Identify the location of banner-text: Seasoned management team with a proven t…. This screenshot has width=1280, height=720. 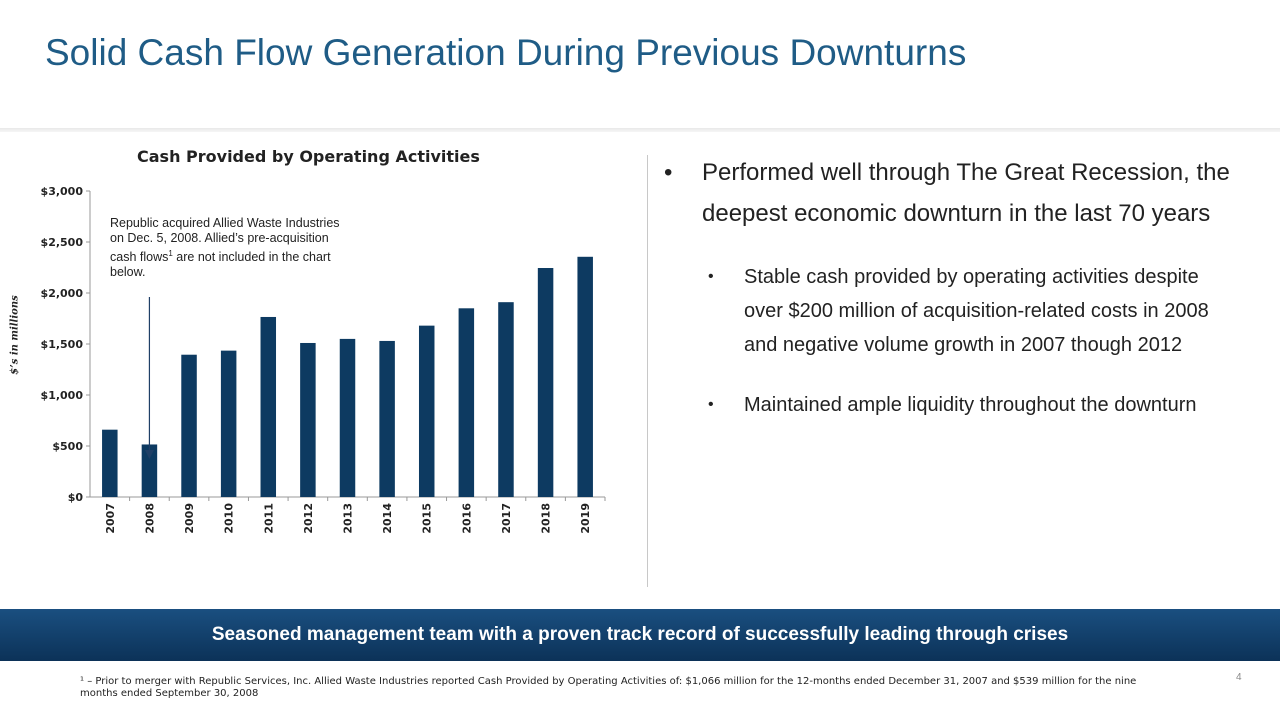
(640, 634).